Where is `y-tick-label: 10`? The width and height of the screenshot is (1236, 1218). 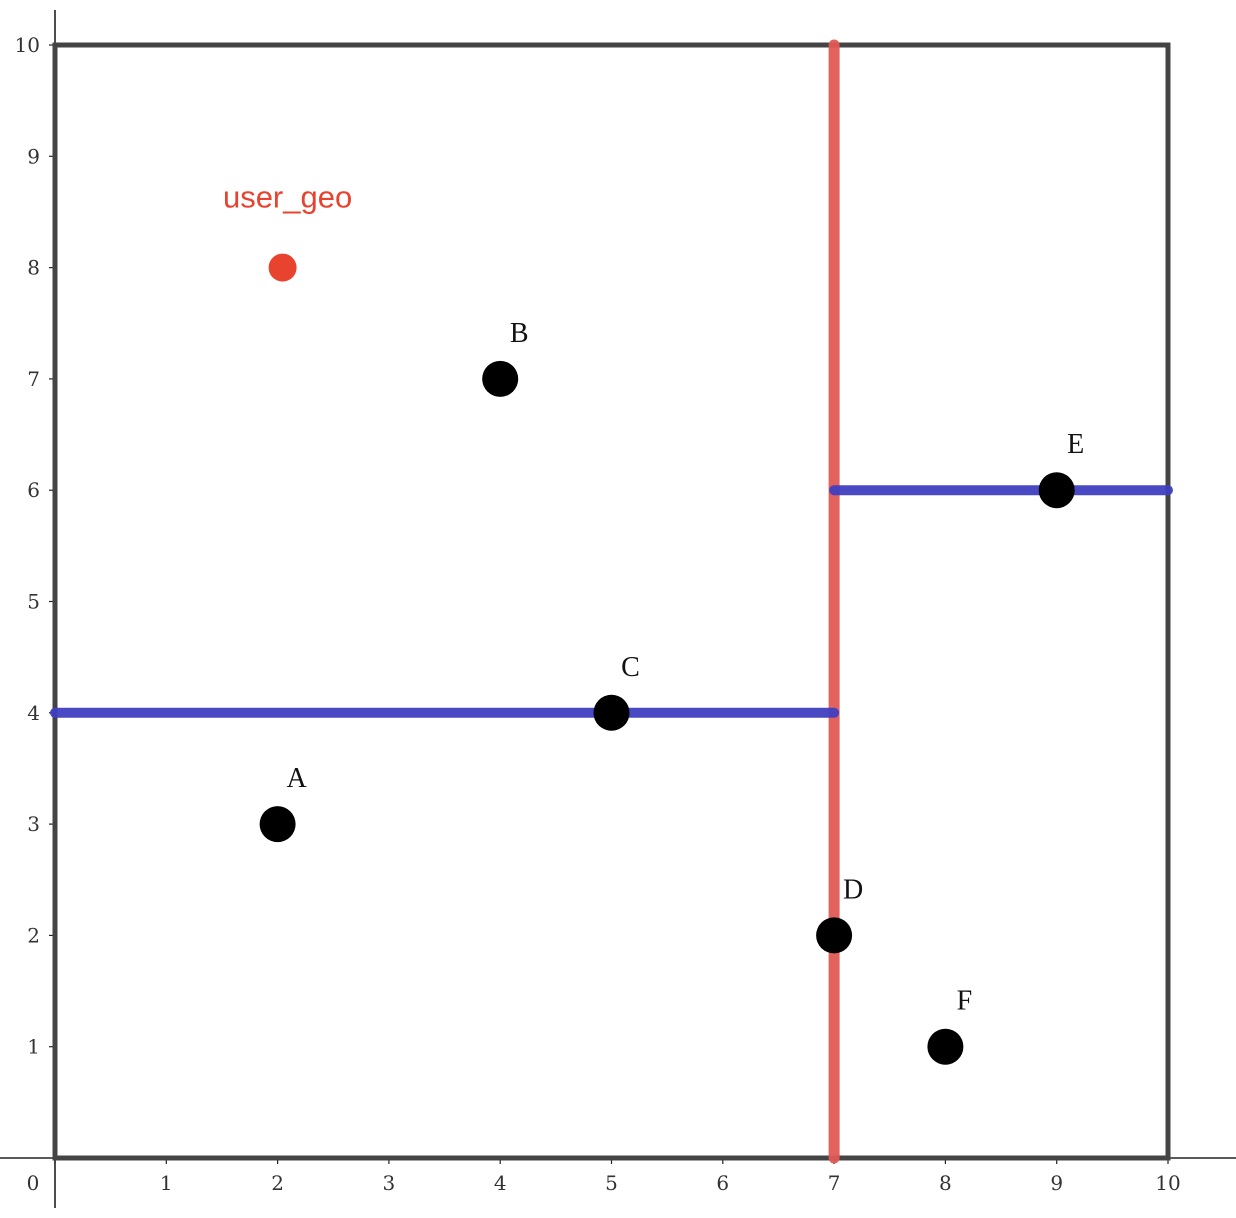
y-tick-label: 10 is located at coordinates (27, 45).